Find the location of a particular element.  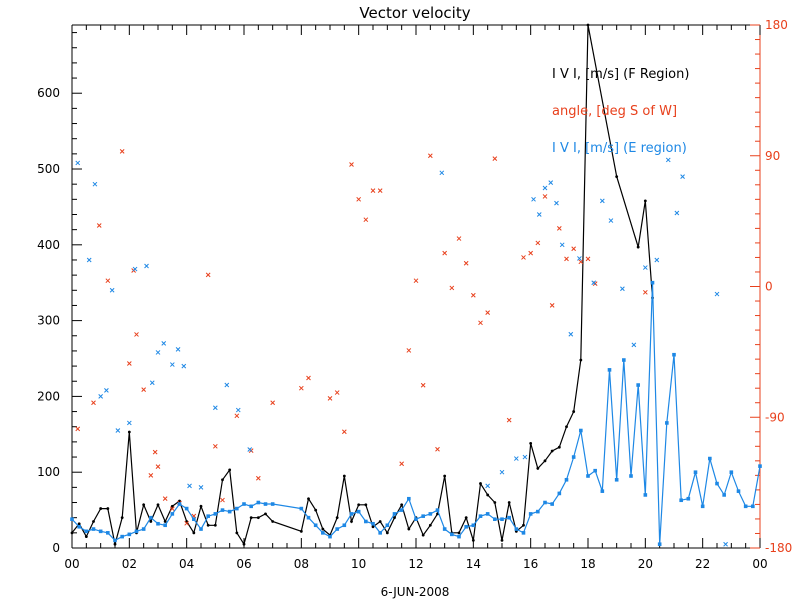

legend-f-region: I V I, [m/s] (F Region) is located at coordinates (620, 74).